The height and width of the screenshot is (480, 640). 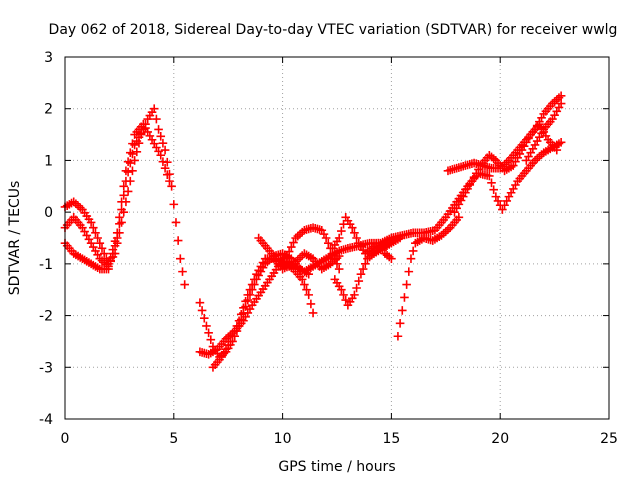 What do you see at coordinates (609, 439) in the screenshot?
I see `x-tick-label: 25` at bounding box center [609, 439].